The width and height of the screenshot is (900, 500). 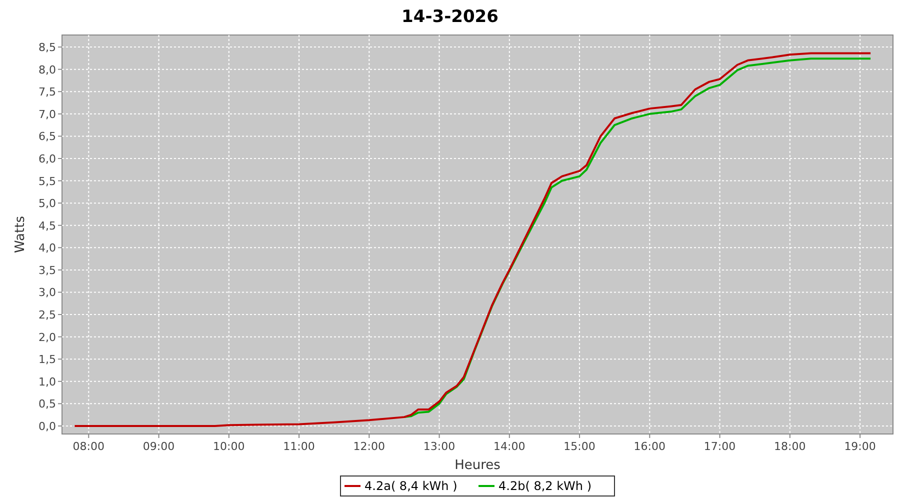 I want to click on y-tick-label: 2,5, so click(x=47, y=315).